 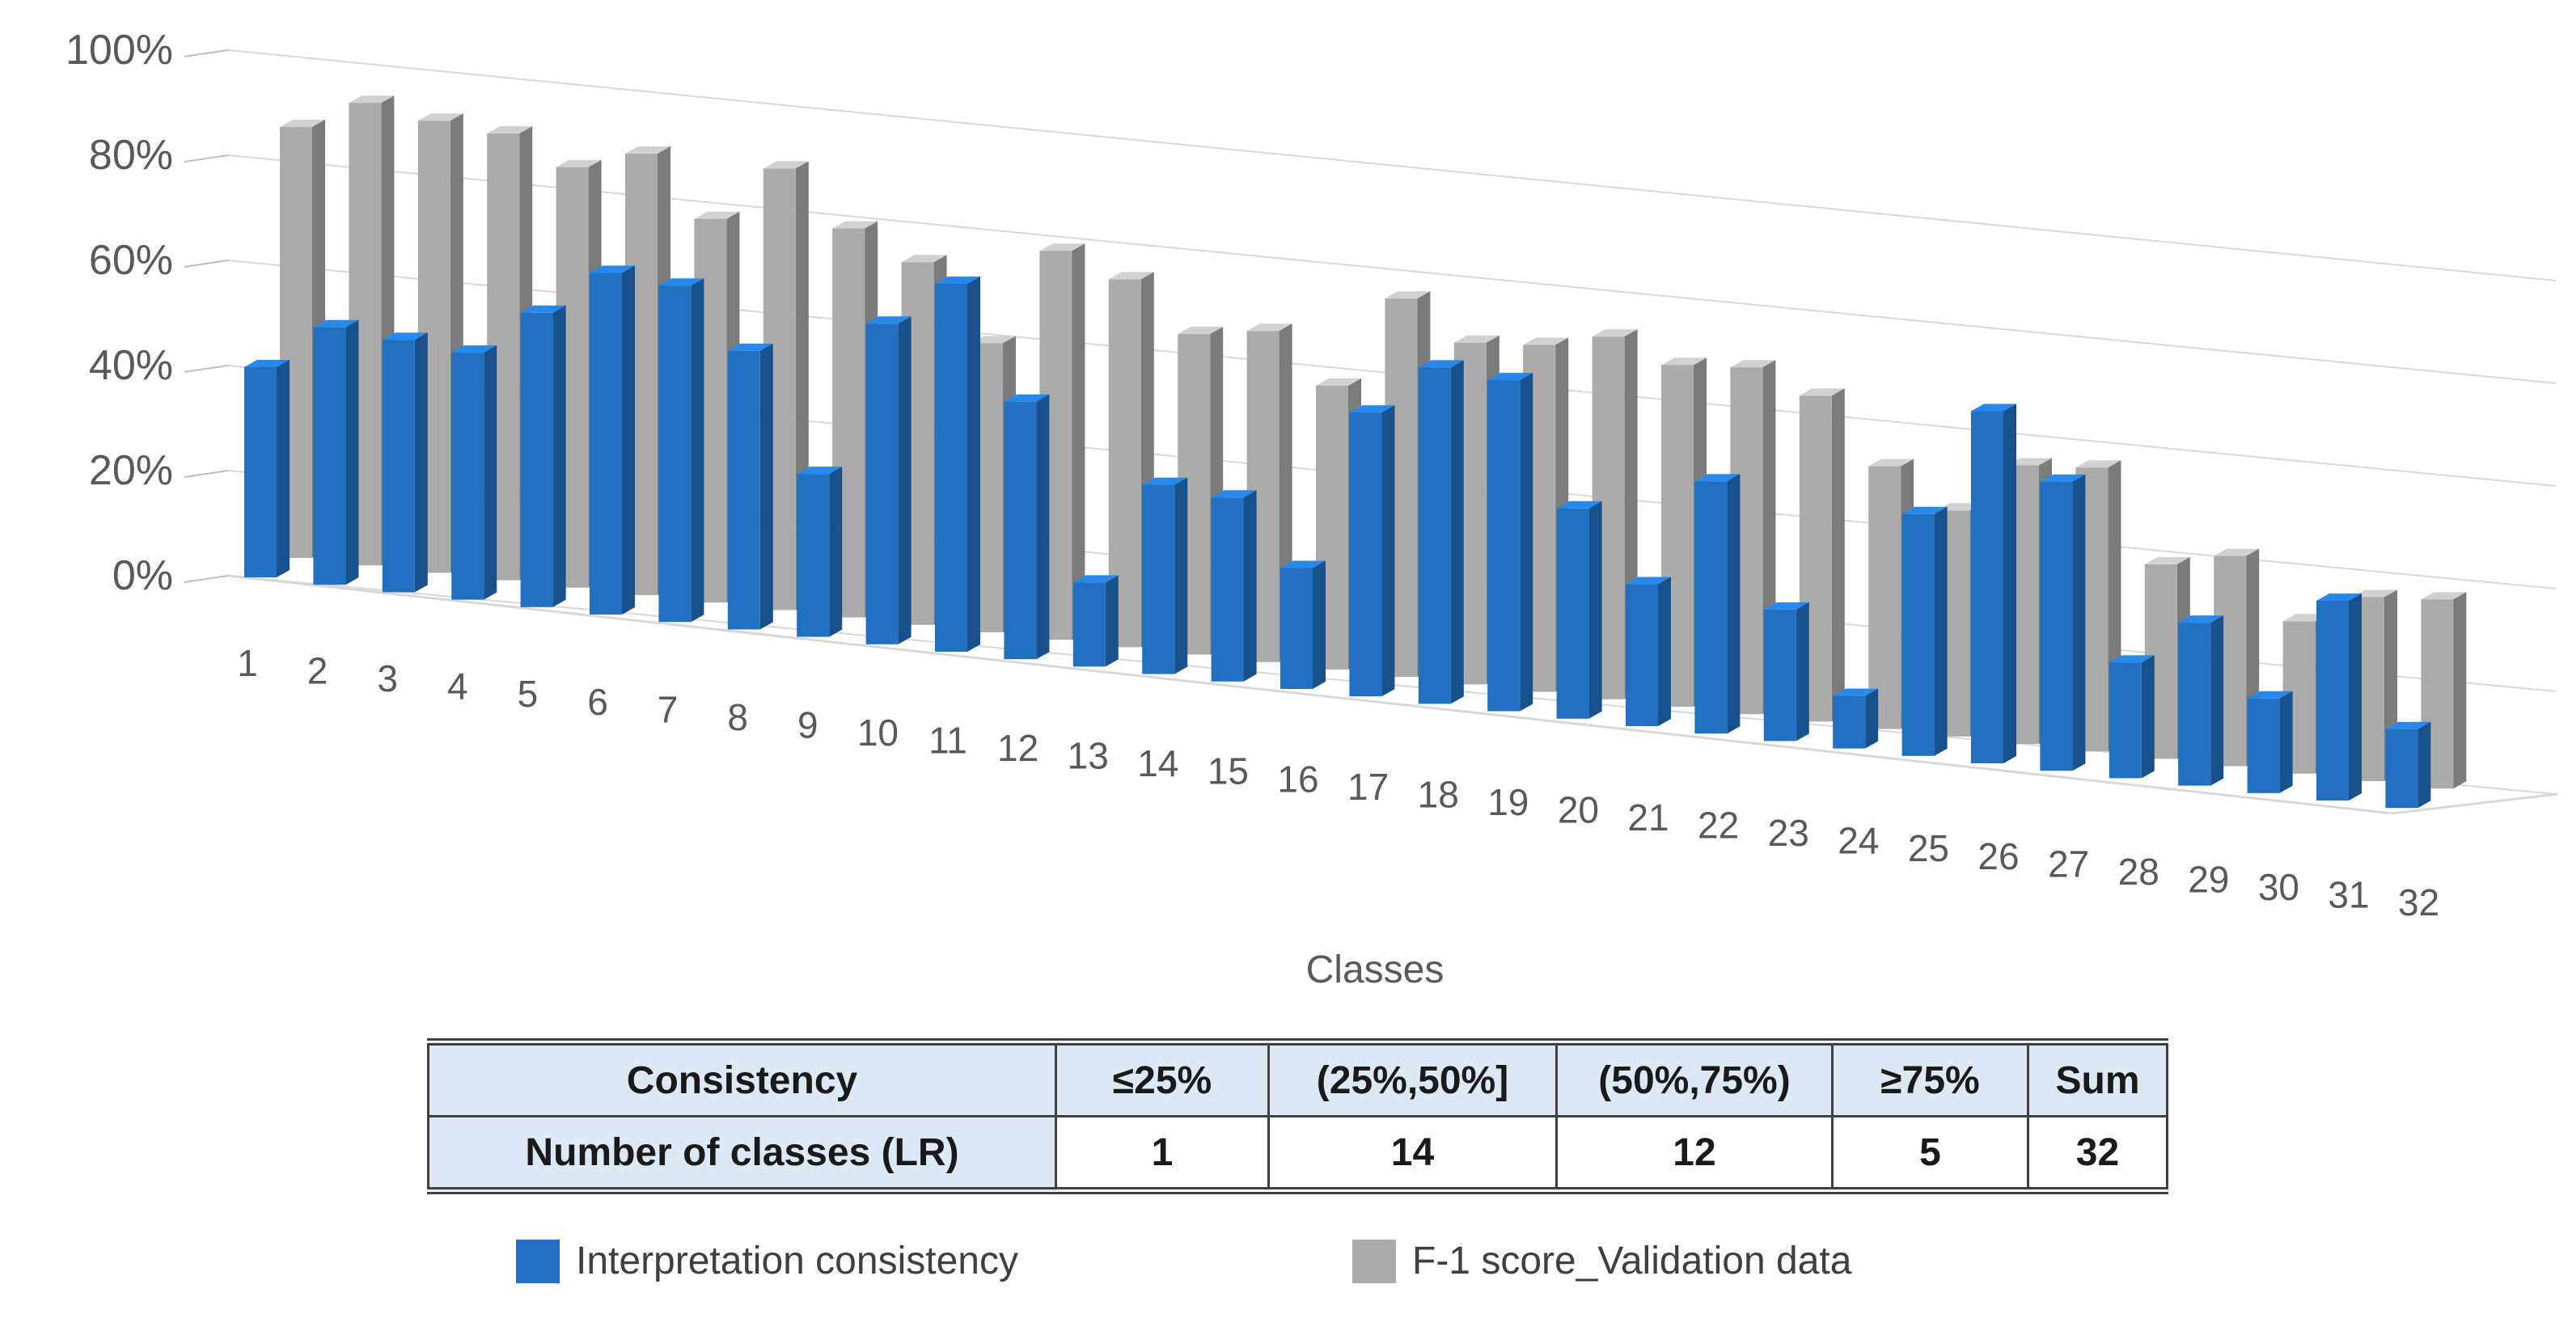 I want to click on x-axis-category-label: 20, so click(x=1579, y=809).